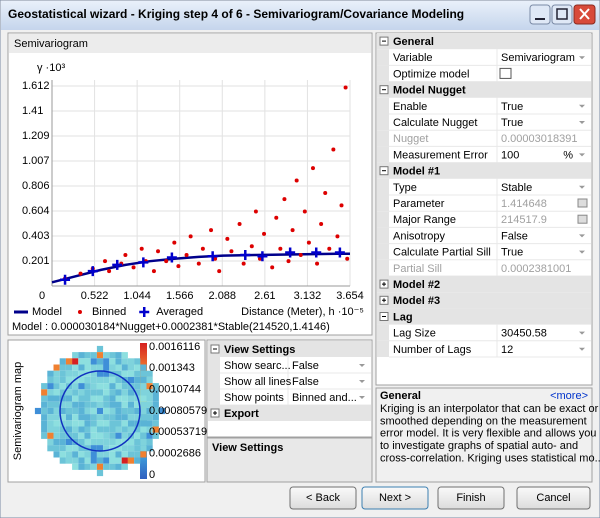 The width and height of the screenshot is (600, 518). Describe the element at coordinates (384, 284) in the screenshot. I see `expander-icon` at that location.